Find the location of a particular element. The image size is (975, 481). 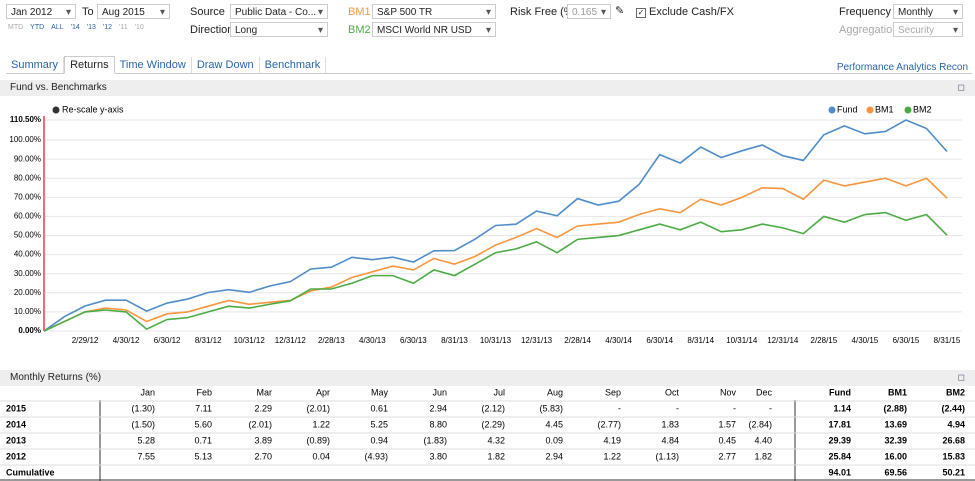

cell: (5.83) is located at coordinates (551, 408).